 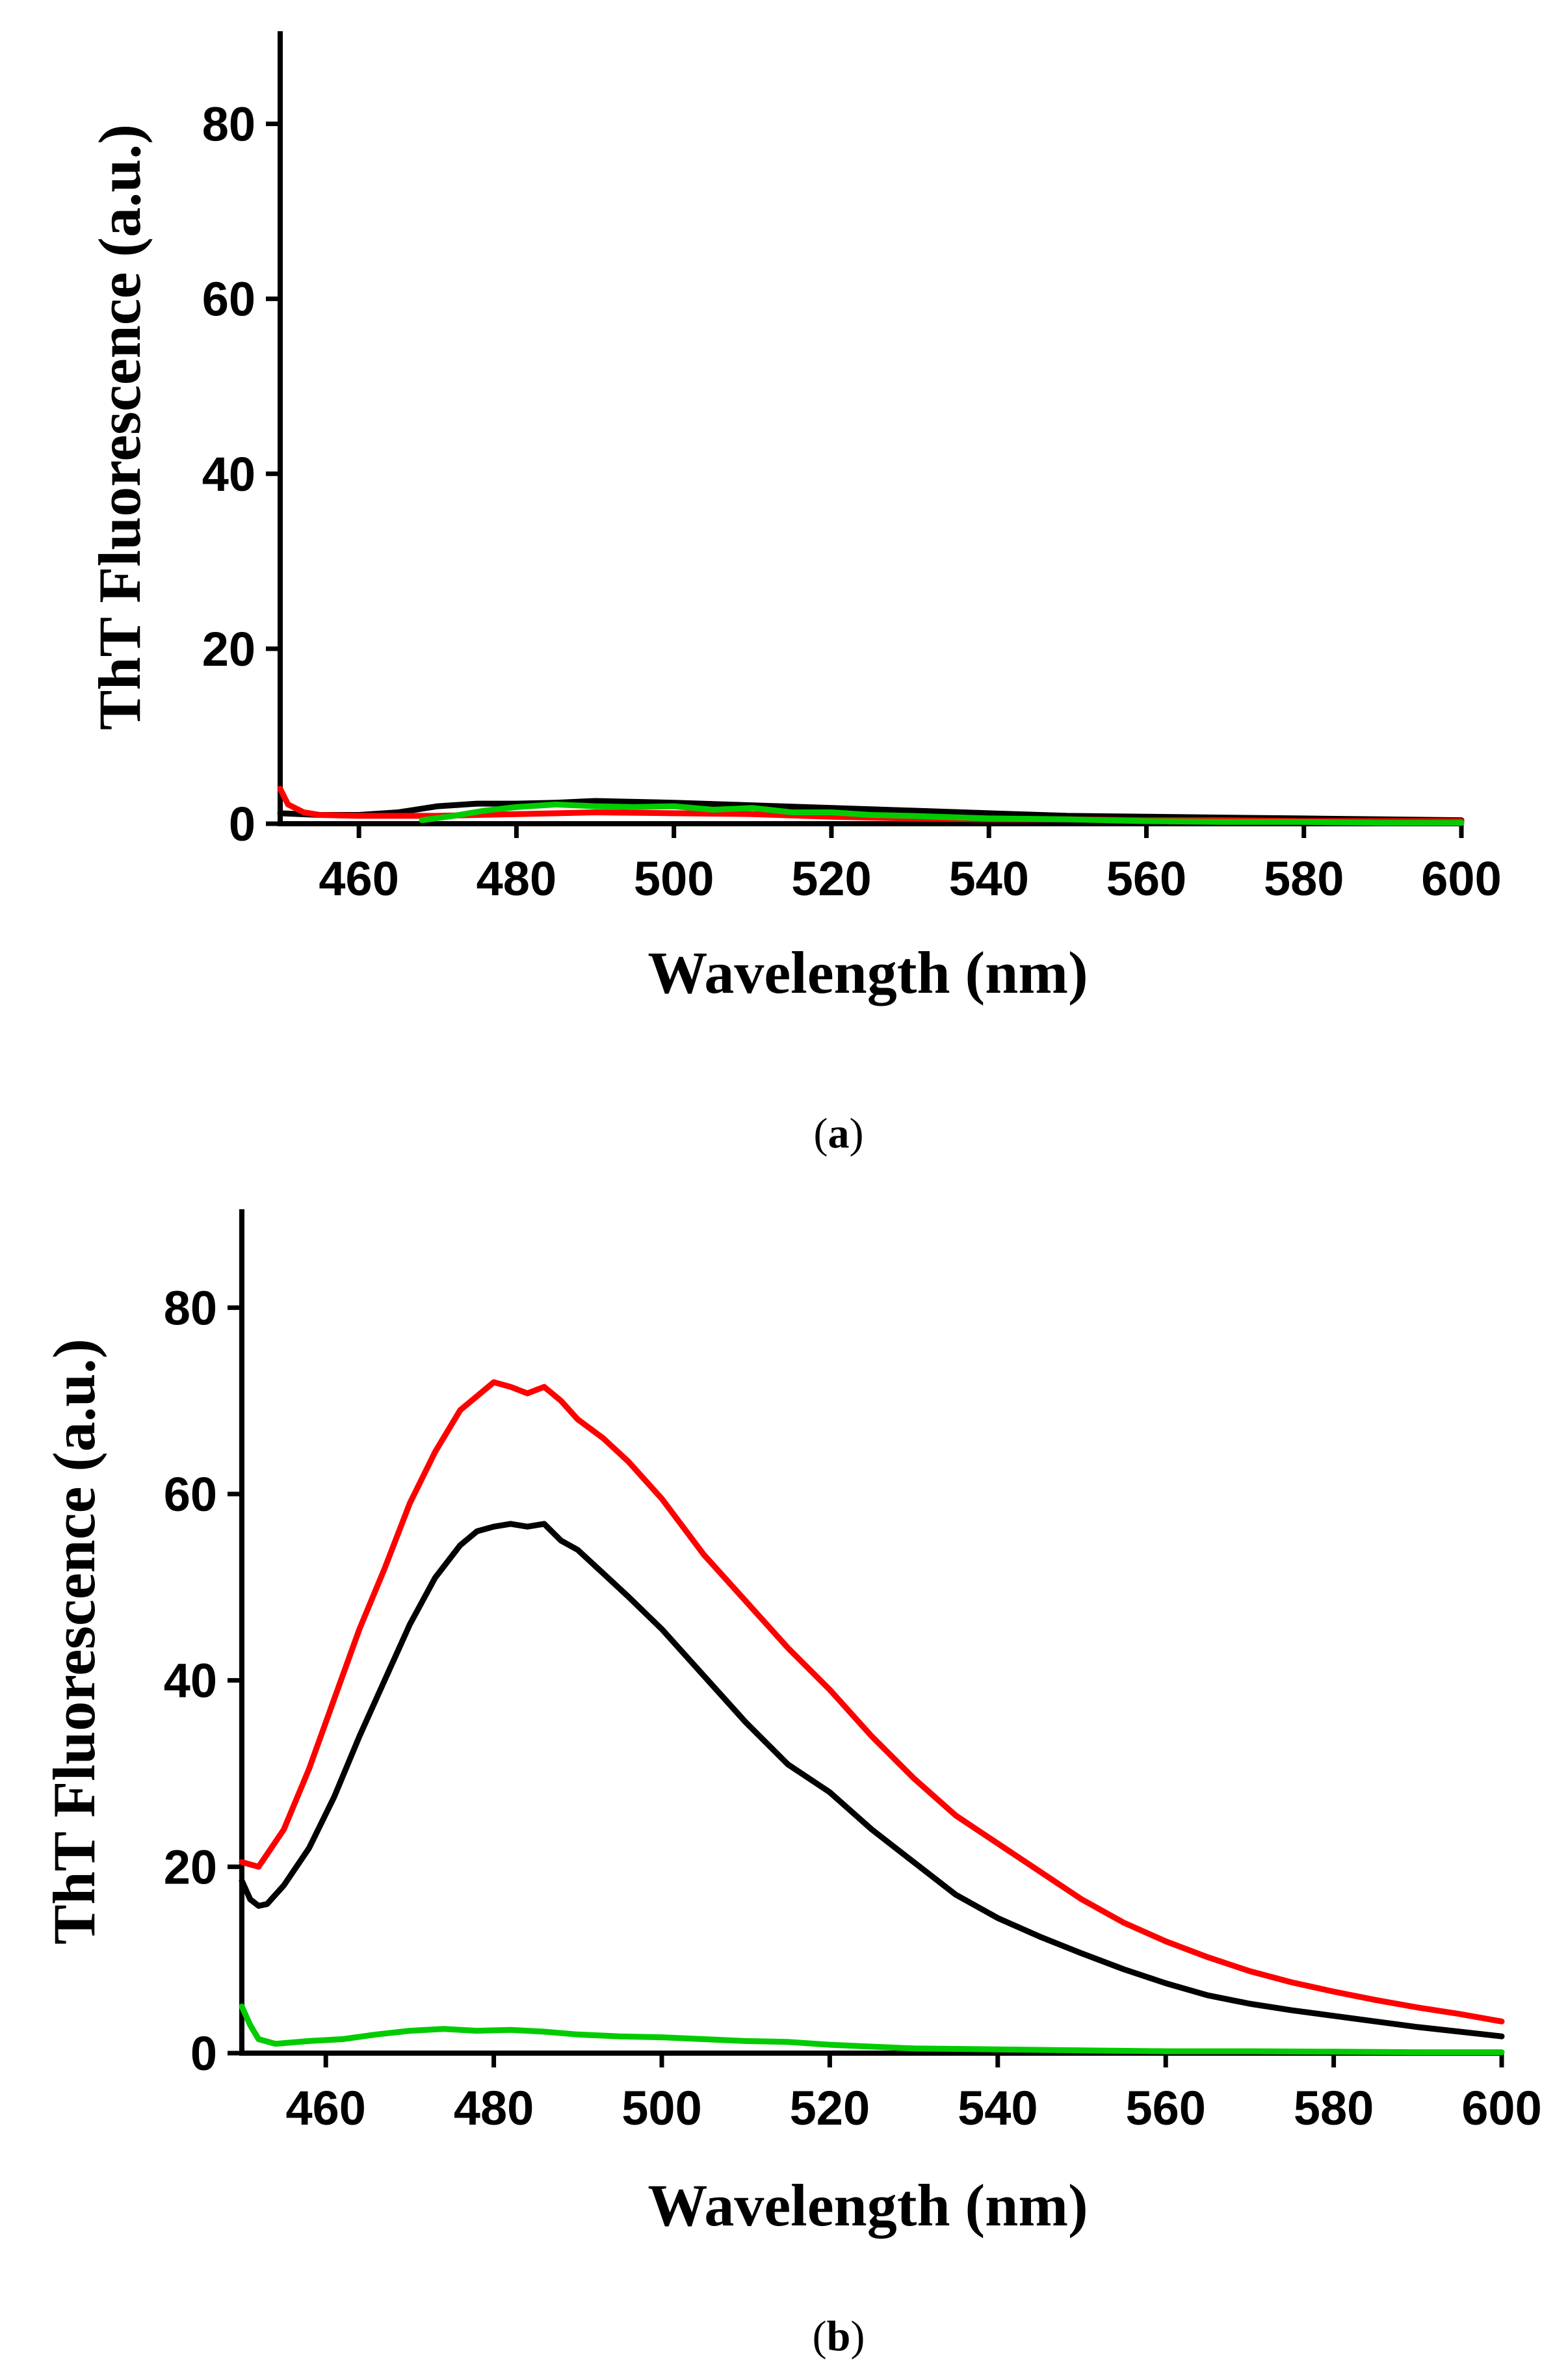 I want to click on caption-b: (b), so click(x=839, y=2336).